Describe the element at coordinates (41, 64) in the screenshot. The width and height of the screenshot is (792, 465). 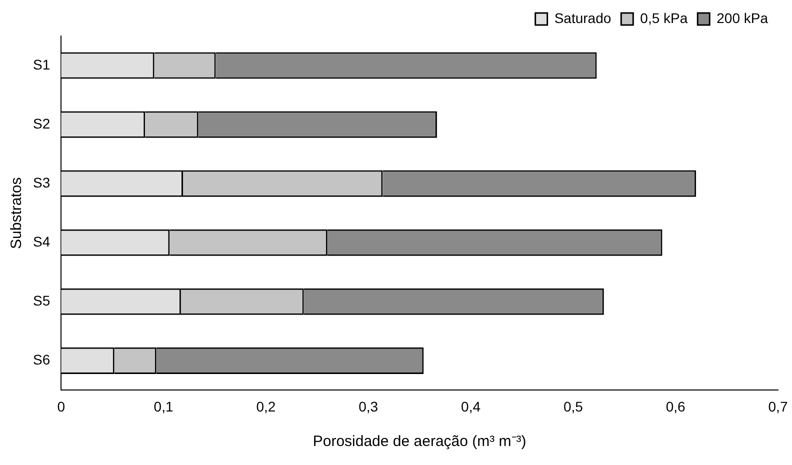
I see `y-tick-label: S1` at that location.